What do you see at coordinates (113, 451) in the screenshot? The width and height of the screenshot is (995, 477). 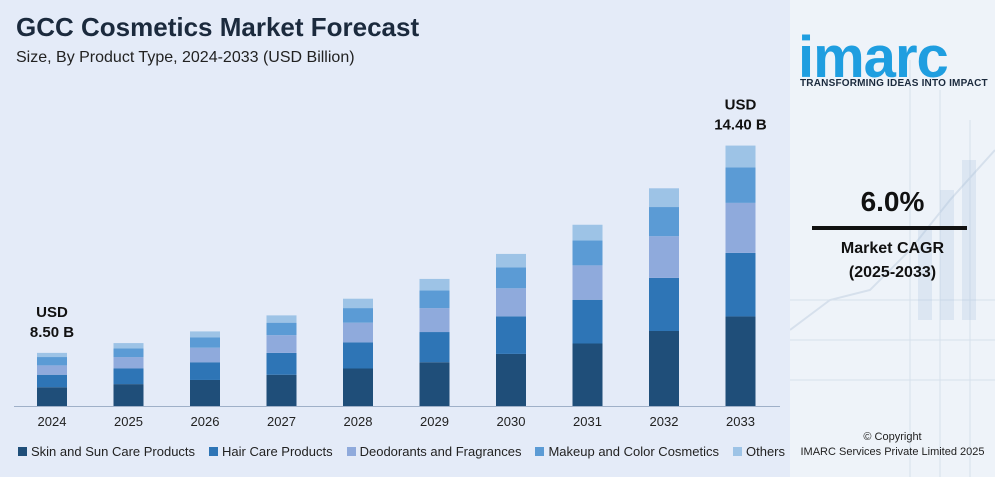 I see `legend-label: Skin and Sun Care Products` at bounding box center [113, 451].